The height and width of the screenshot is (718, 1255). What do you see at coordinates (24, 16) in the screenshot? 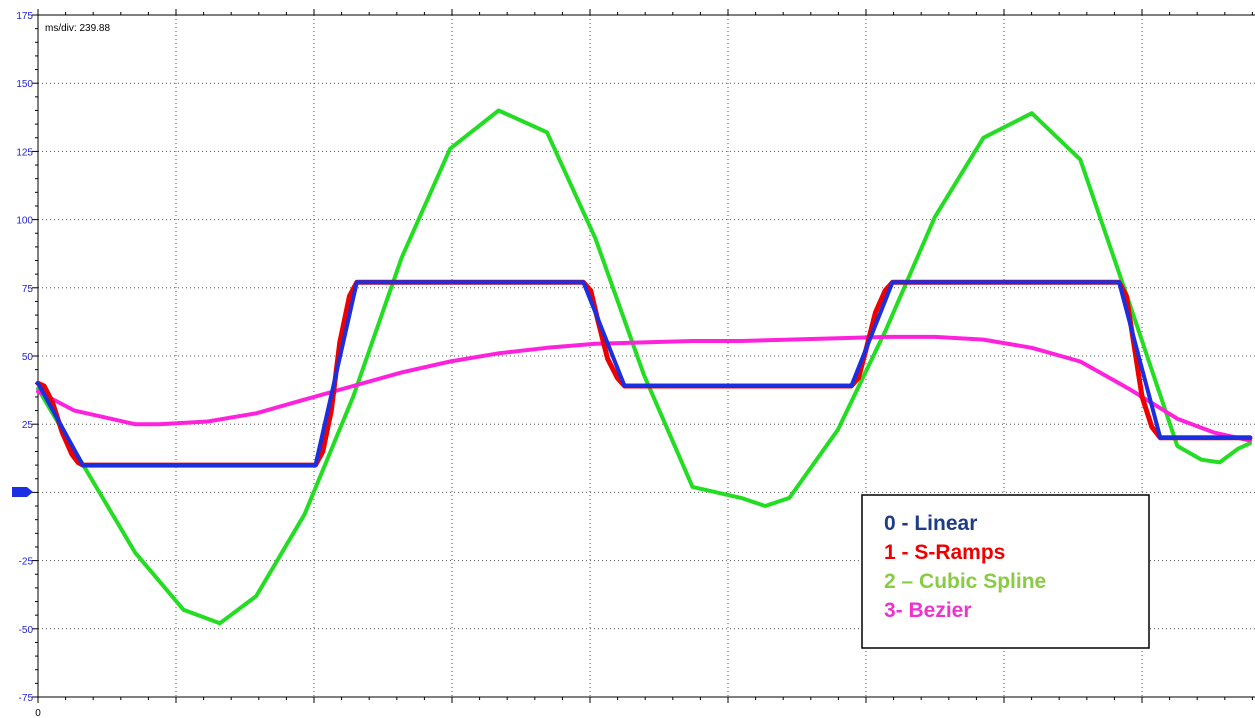
I see `y-tick-label: 175` at bounding box center [24, 16].